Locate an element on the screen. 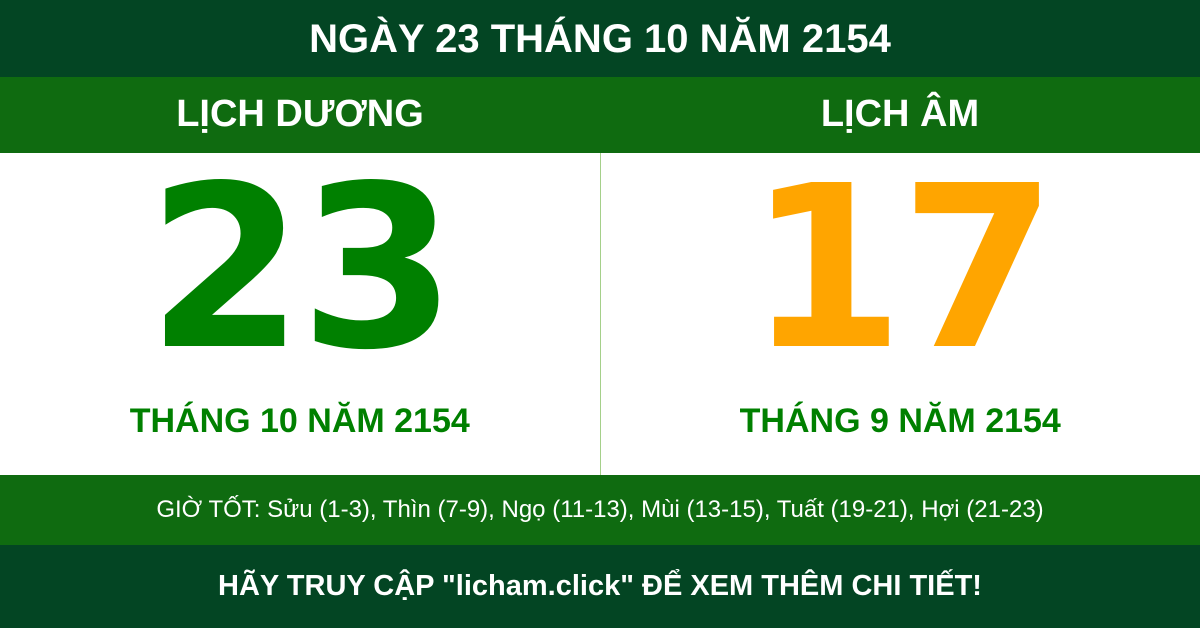 The image size is (1200, 628). solar-calendar-label: LỊCH DƯƠNG is located at coordinates (300, 114).